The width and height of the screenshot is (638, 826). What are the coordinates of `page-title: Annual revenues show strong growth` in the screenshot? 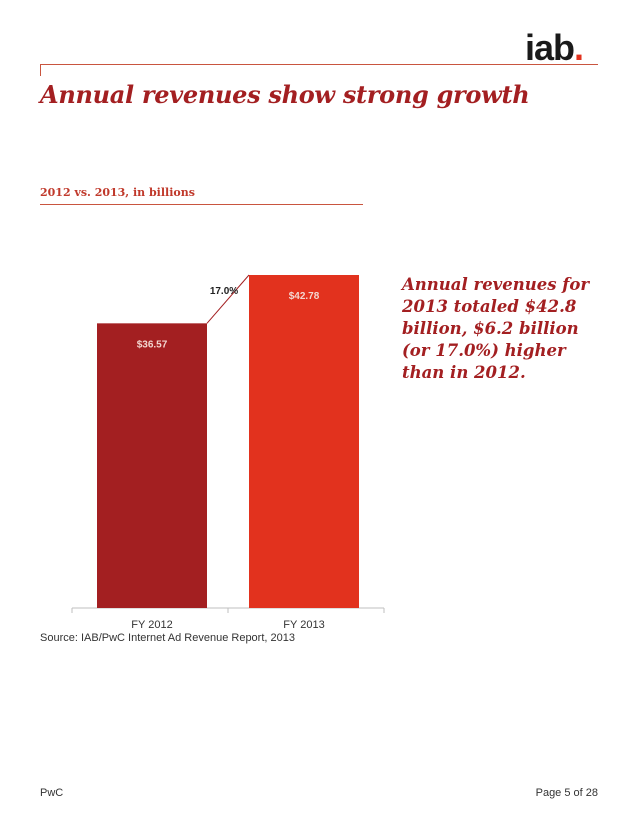 It's located at (285, 94).